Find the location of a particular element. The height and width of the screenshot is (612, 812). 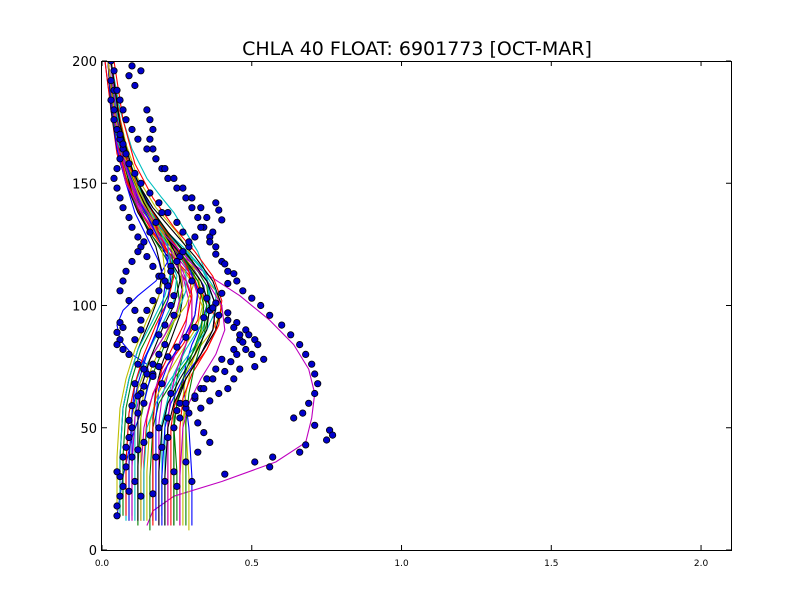

x-tick-label: 1.0 is located at coordinates (401, 564).